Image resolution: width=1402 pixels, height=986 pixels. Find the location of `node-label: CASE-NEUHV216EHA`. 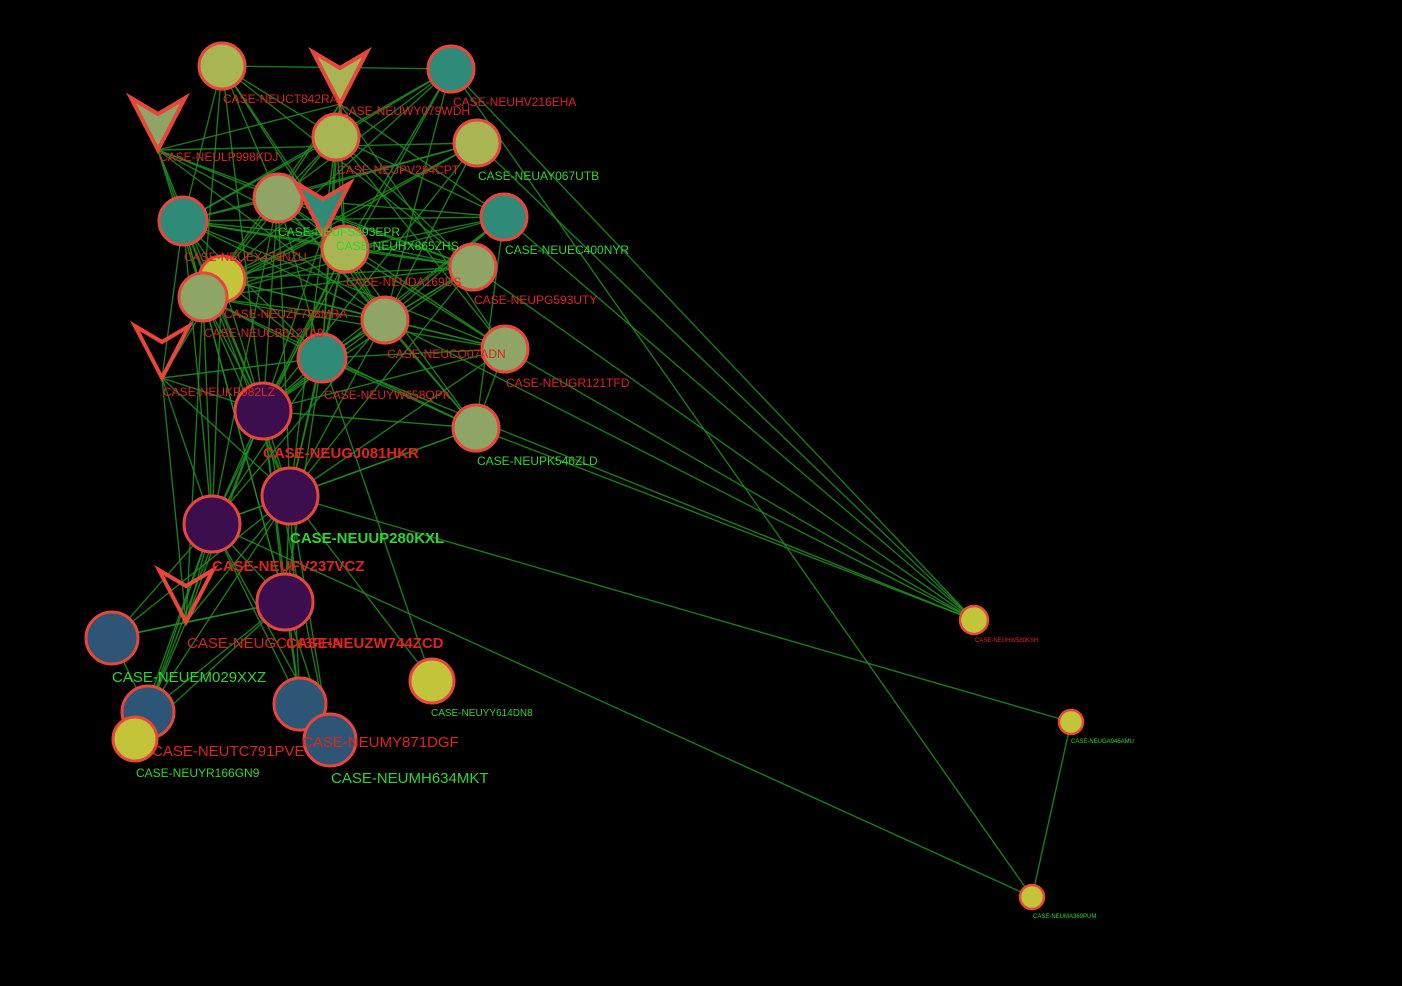

node-label: CASE-NEUHV216EHA is located at coordinates (514, 102).